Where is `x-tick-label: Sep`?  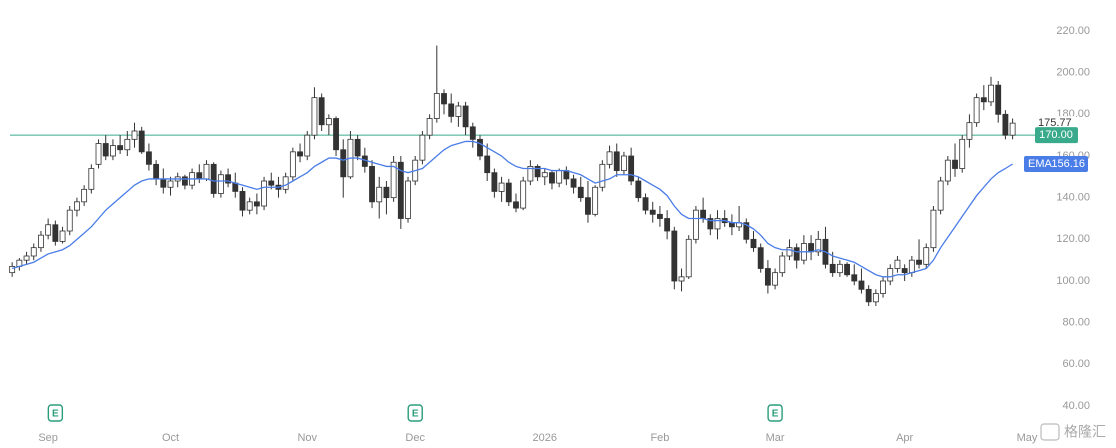
x-tick-label: Sep is located at coordinates (48, 438).